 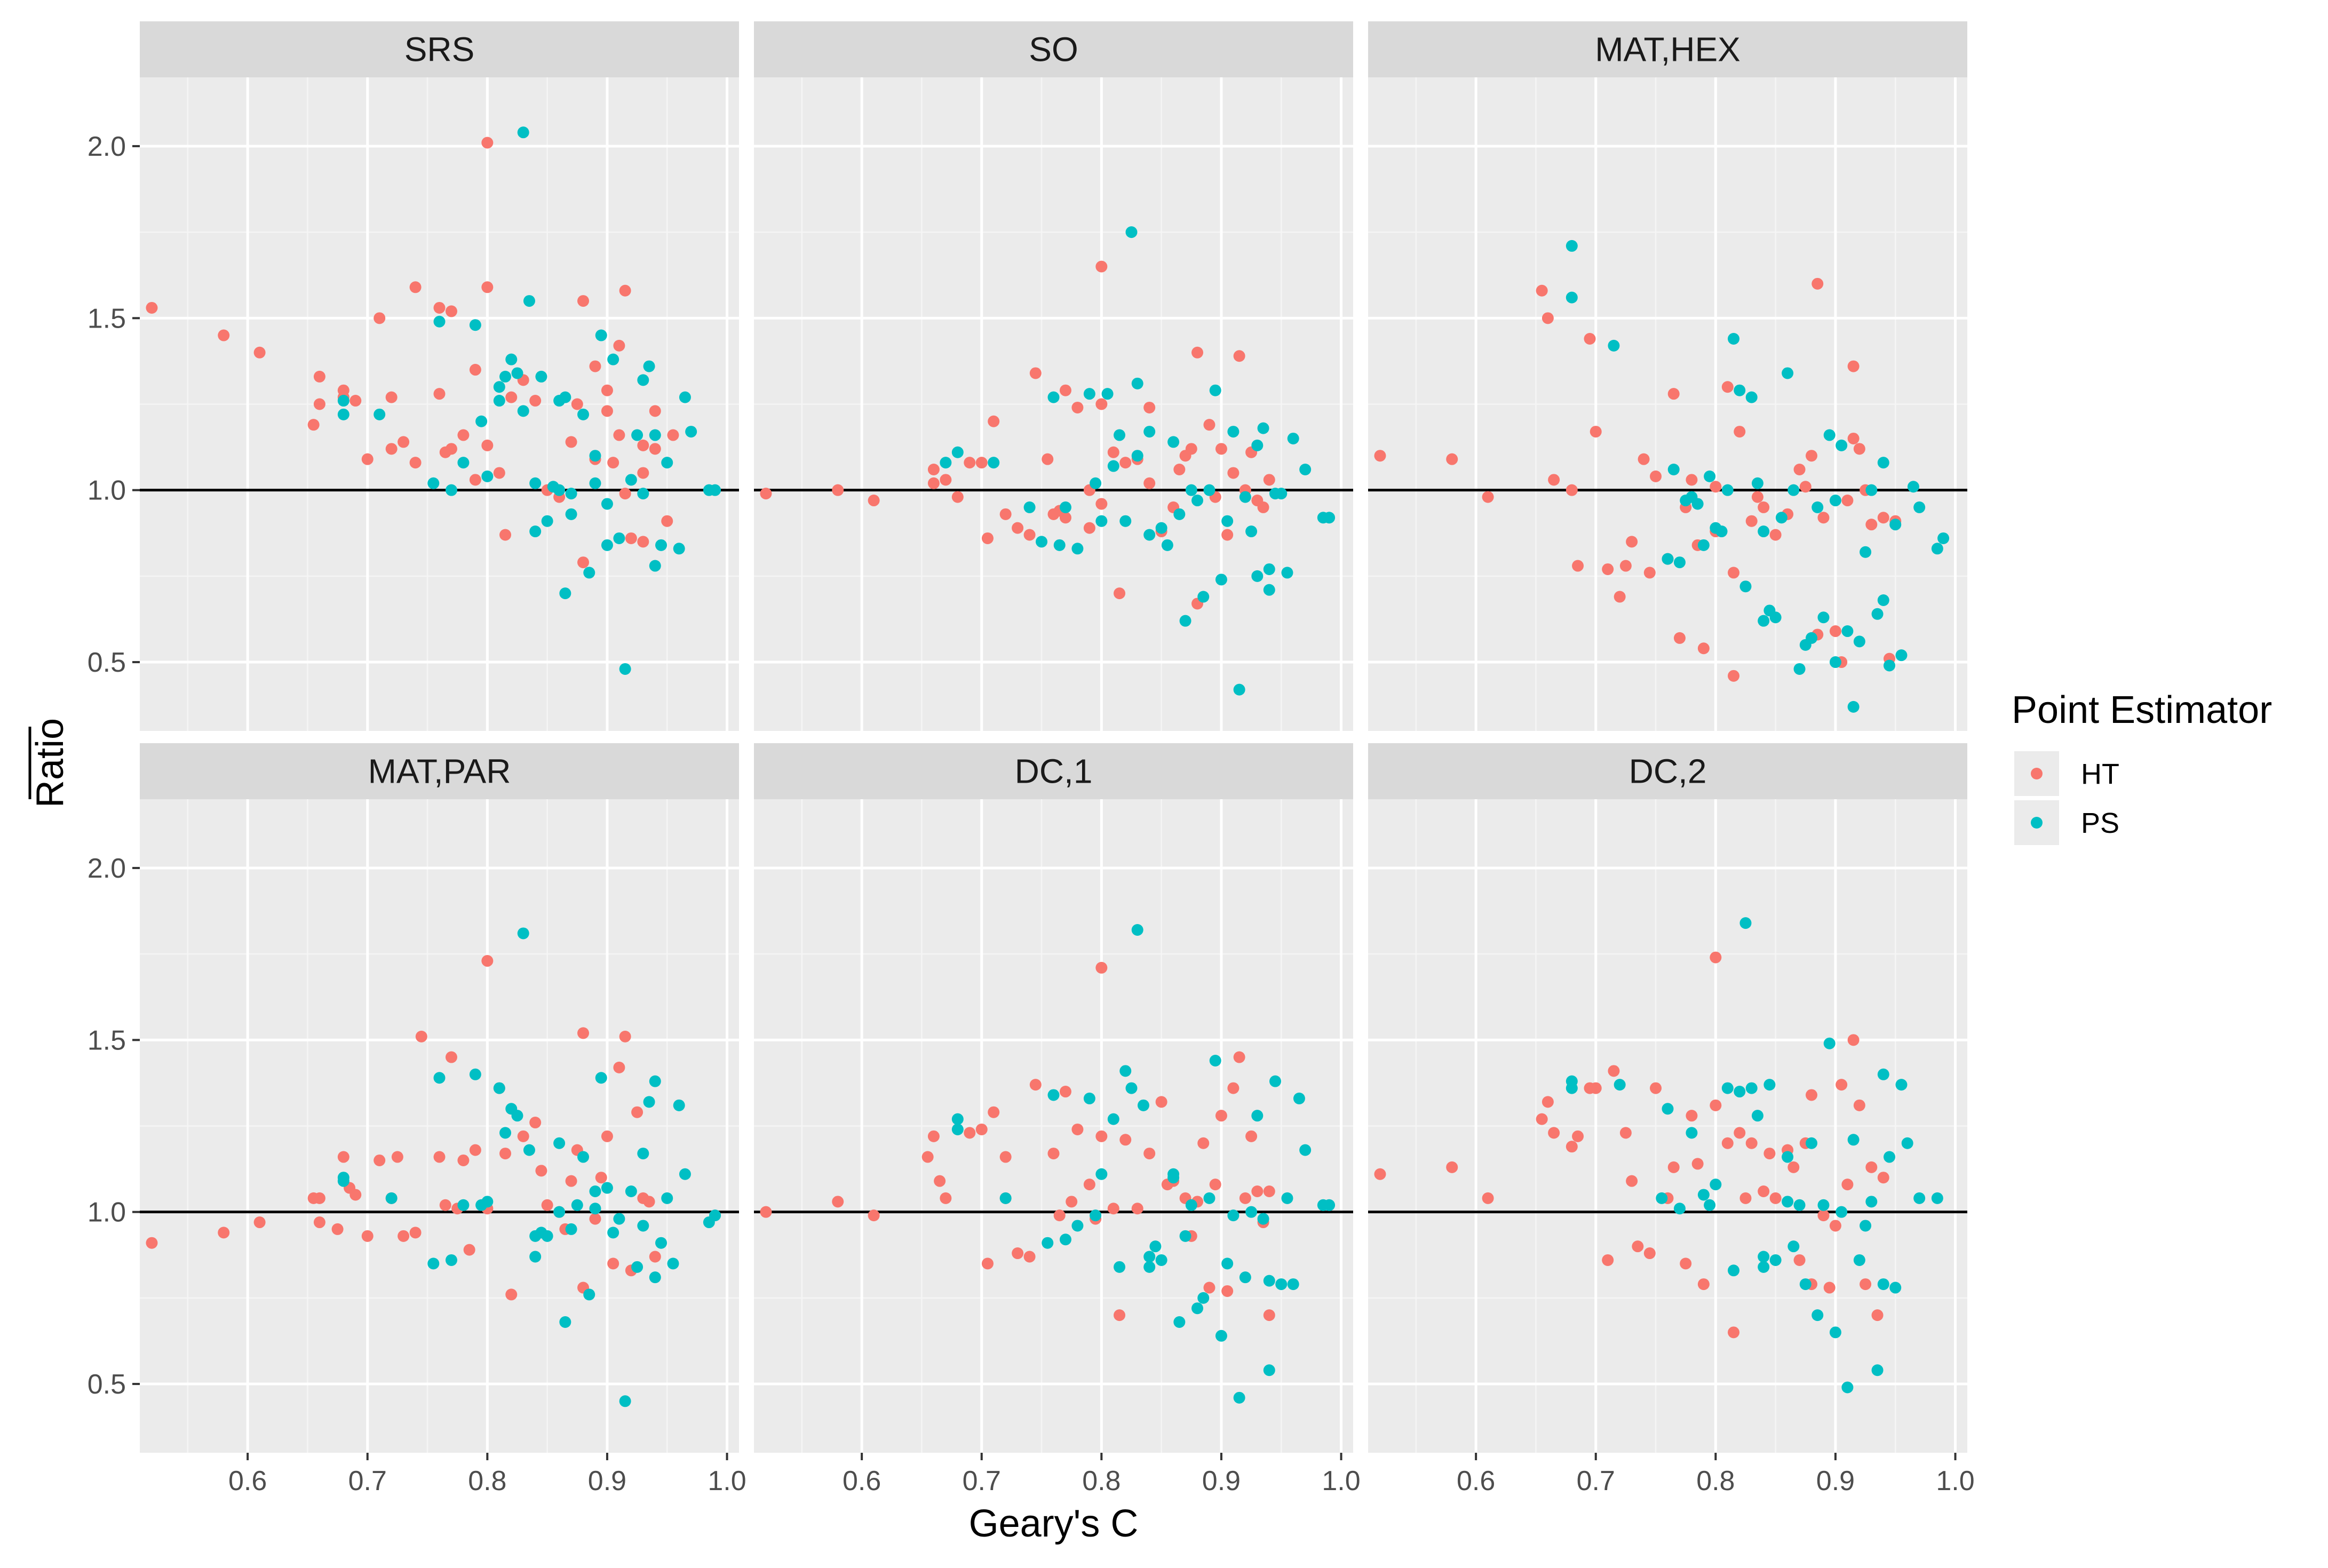 I want to click on x-tick-label: 1.0, so click(x=727, y=1481).